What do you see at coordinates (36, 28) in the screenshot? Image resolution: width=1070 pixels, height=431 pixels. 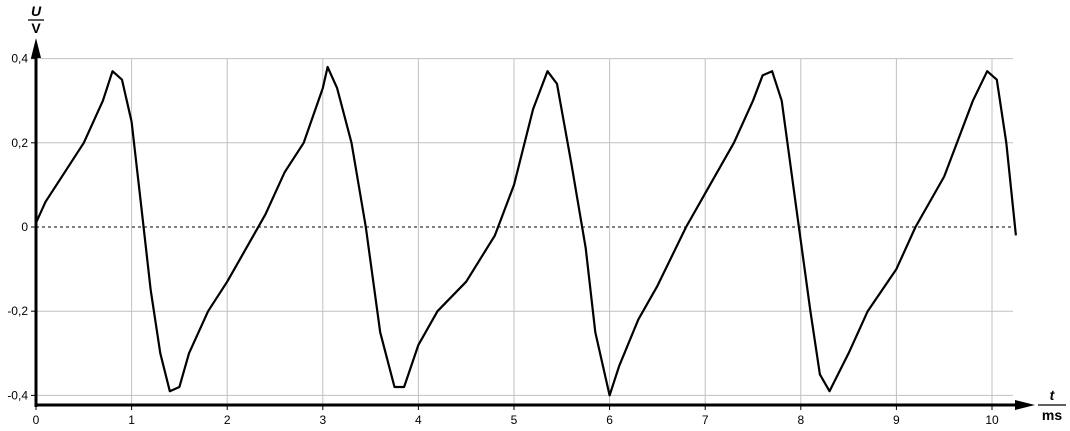 I see `y-axis-unit: V` at bounding box center [36, 28].